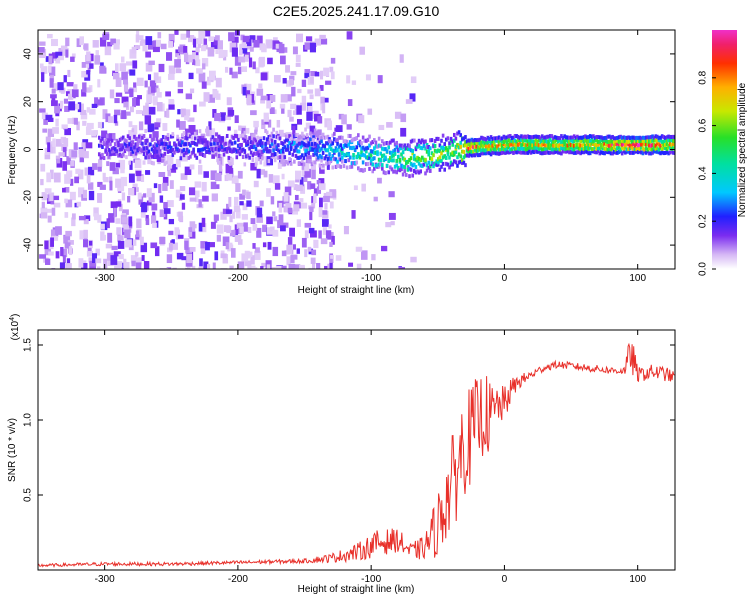  What do you see at coordinates (703, 125) in the screenshot?
I see `colorbar-tick-label: 0.6` at bounding box center [703, 125].